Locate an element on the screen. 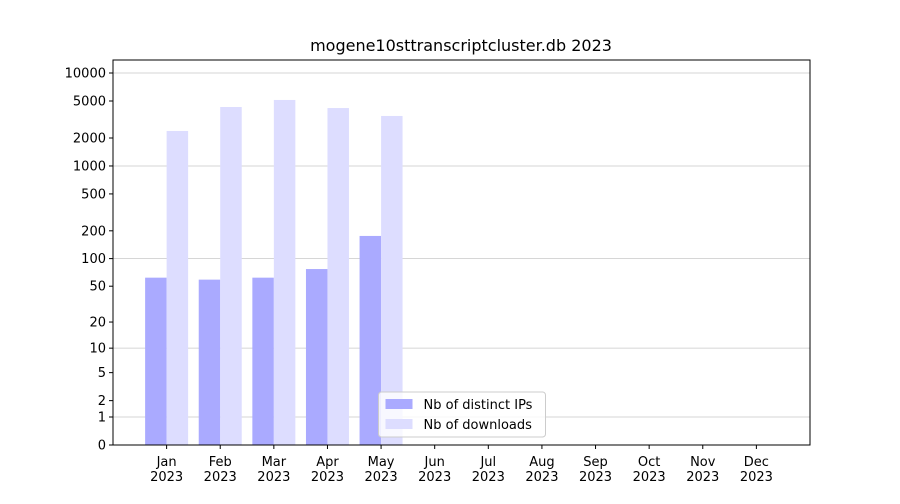  x-tick-label: Jan is located at coordinates (166, 462).